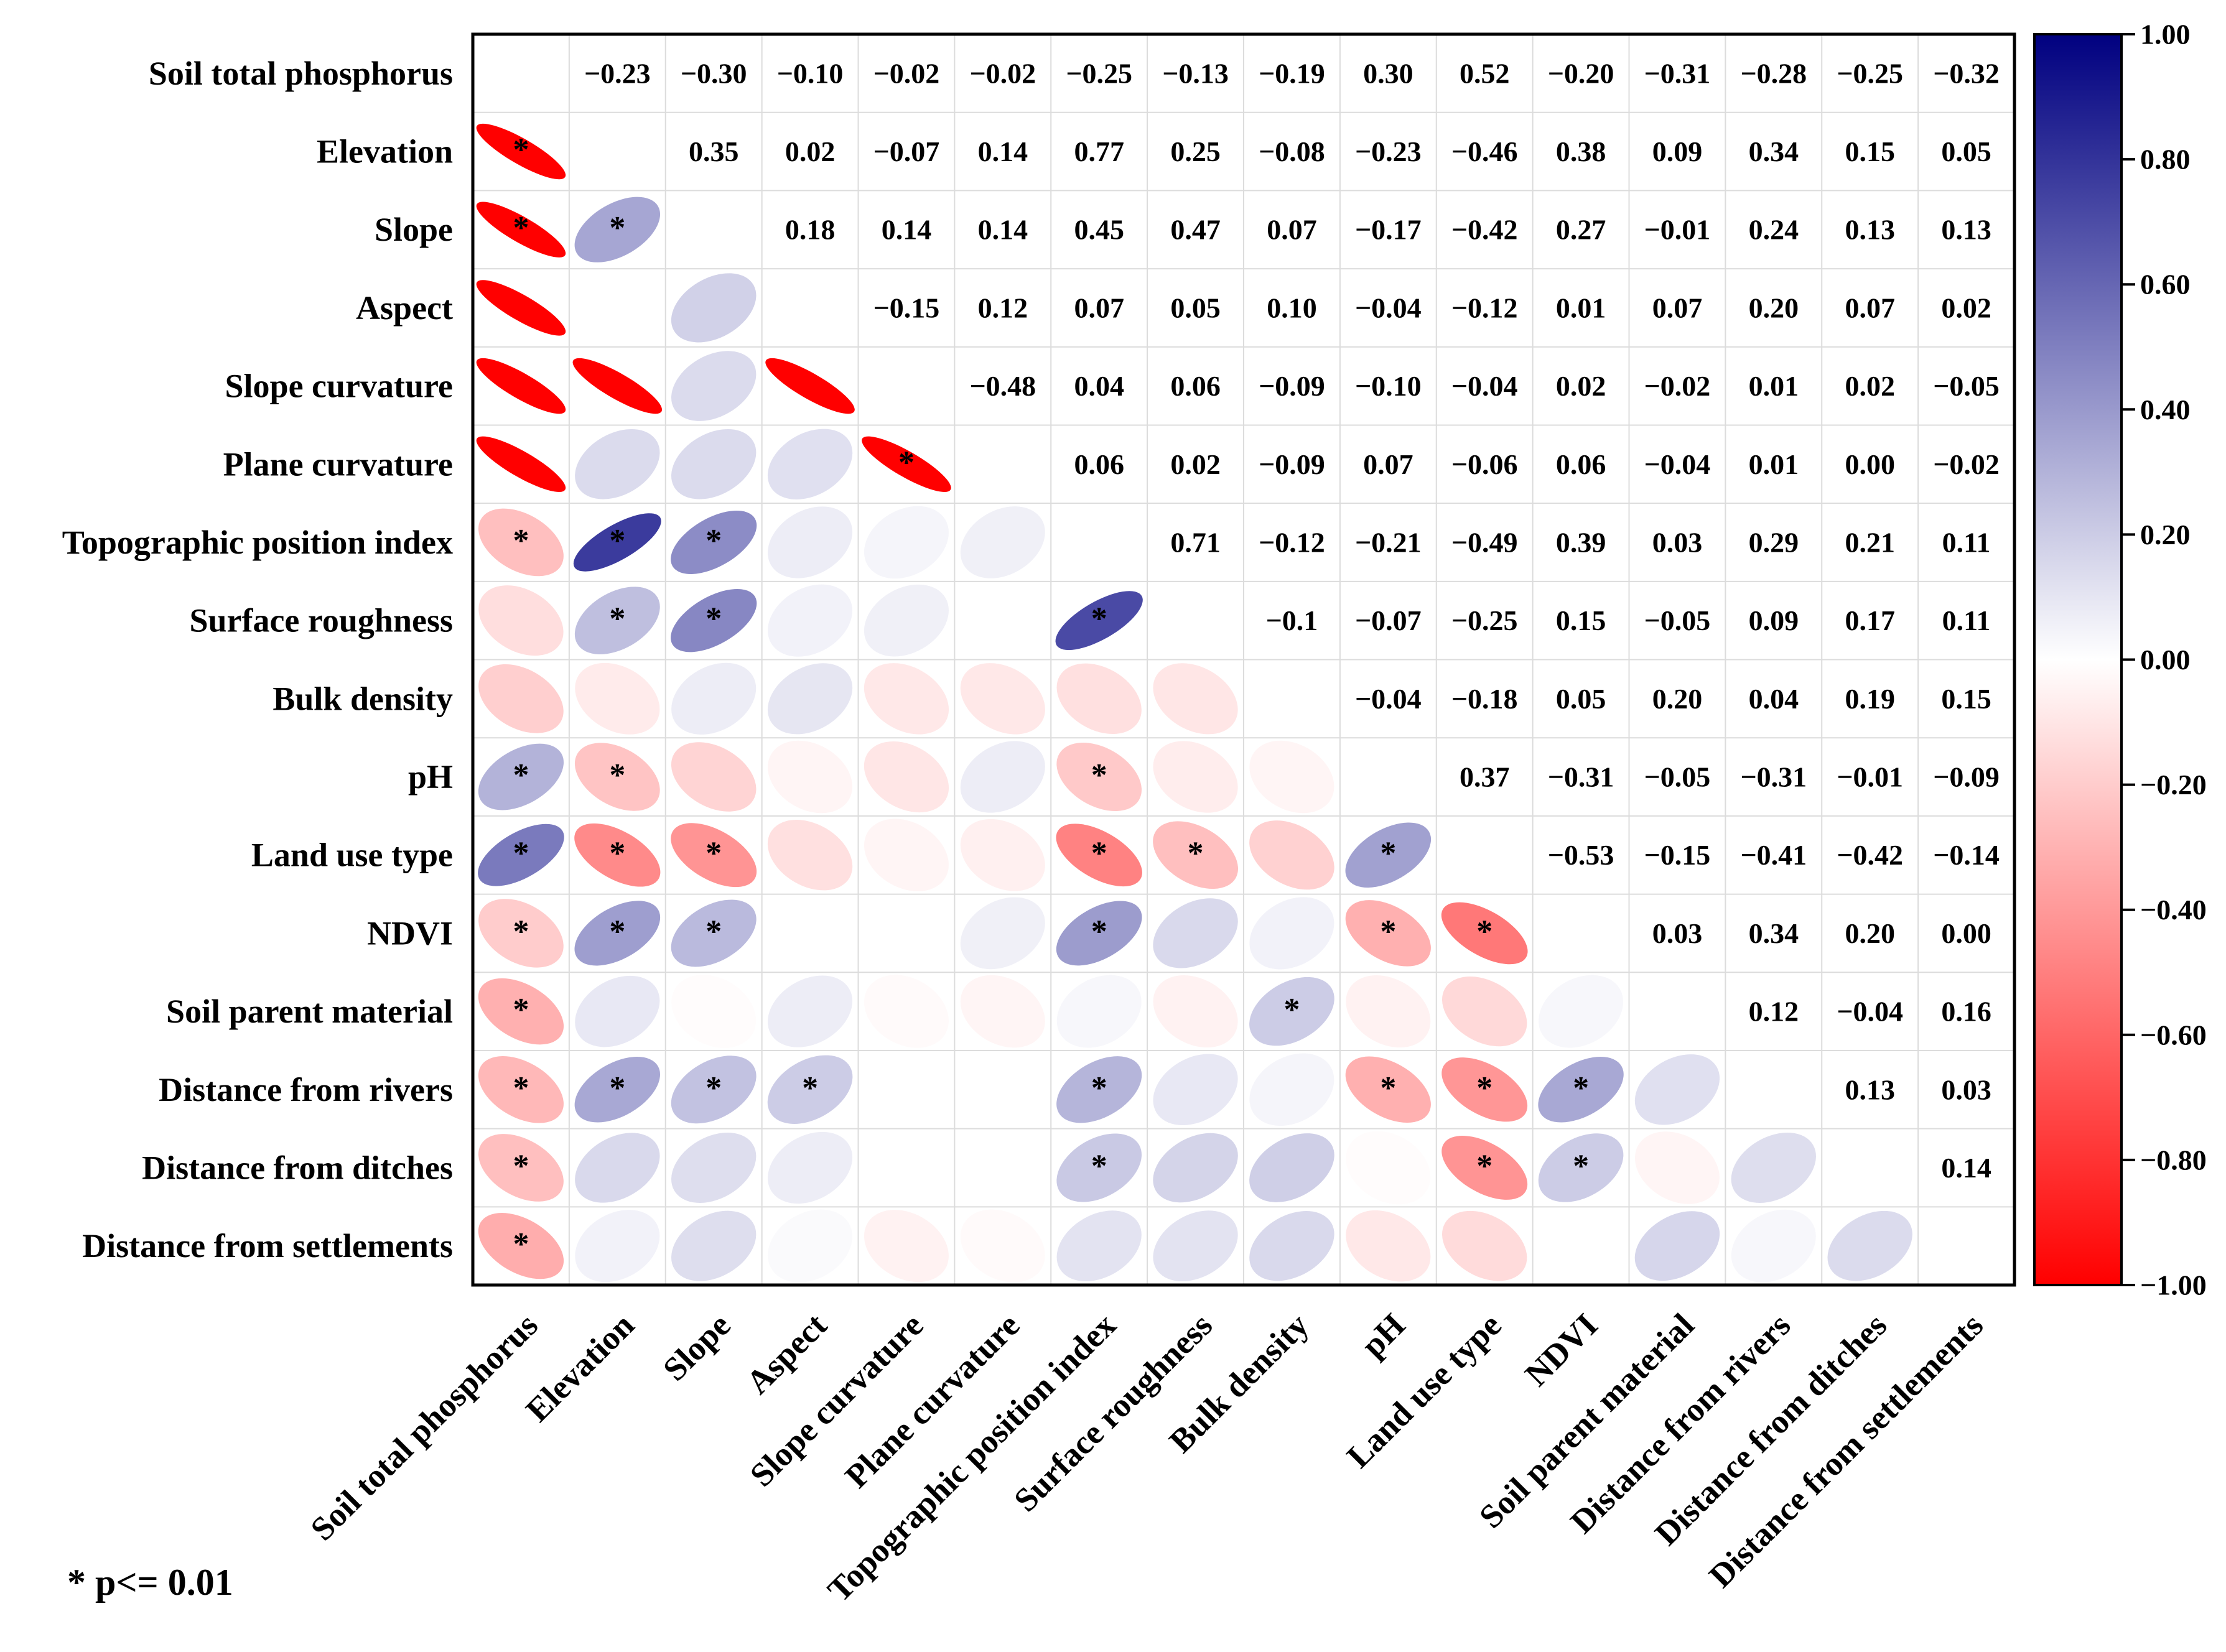 Image resolution: width=2226 pixels, height=1652 pixels. What do you see at coordinates (1870, 933) in the screenshot?
I see `correlation-value-label: 0.20` at bounding box center [1870, 933].